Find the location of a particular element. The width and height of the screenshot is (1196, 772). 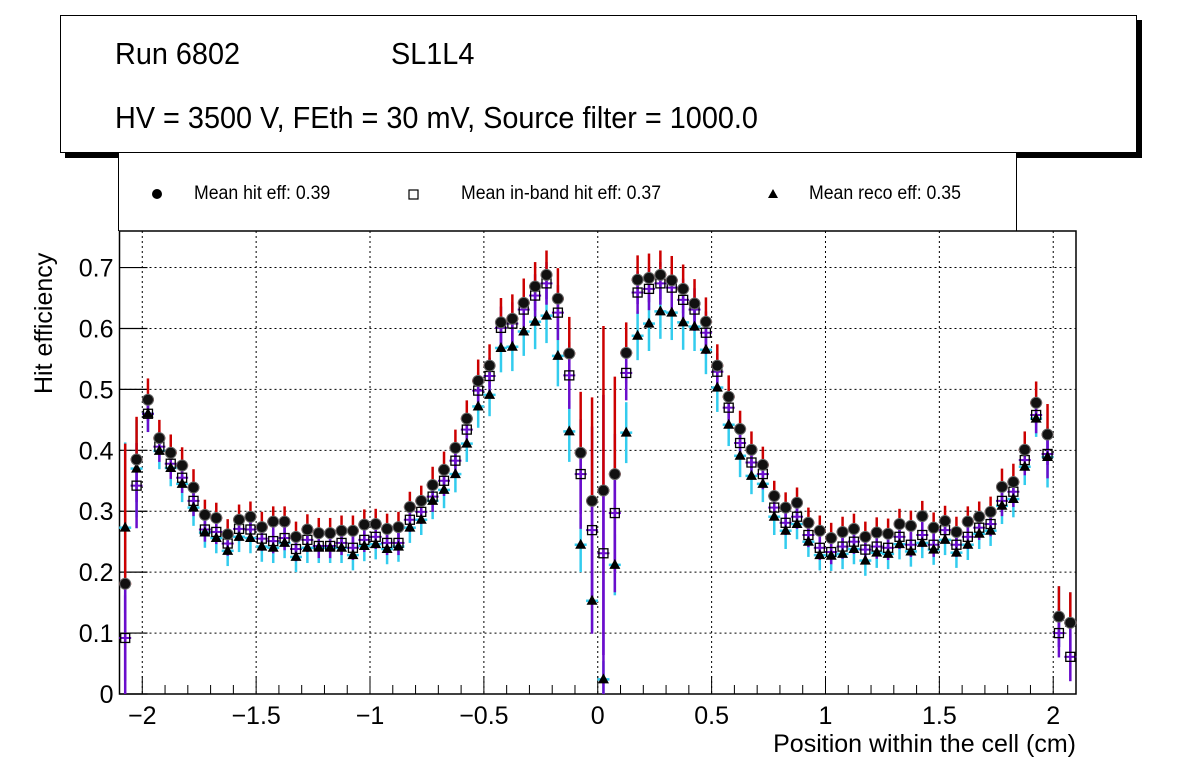

x-tick-label: 0 is located at coordinates (598, 716).